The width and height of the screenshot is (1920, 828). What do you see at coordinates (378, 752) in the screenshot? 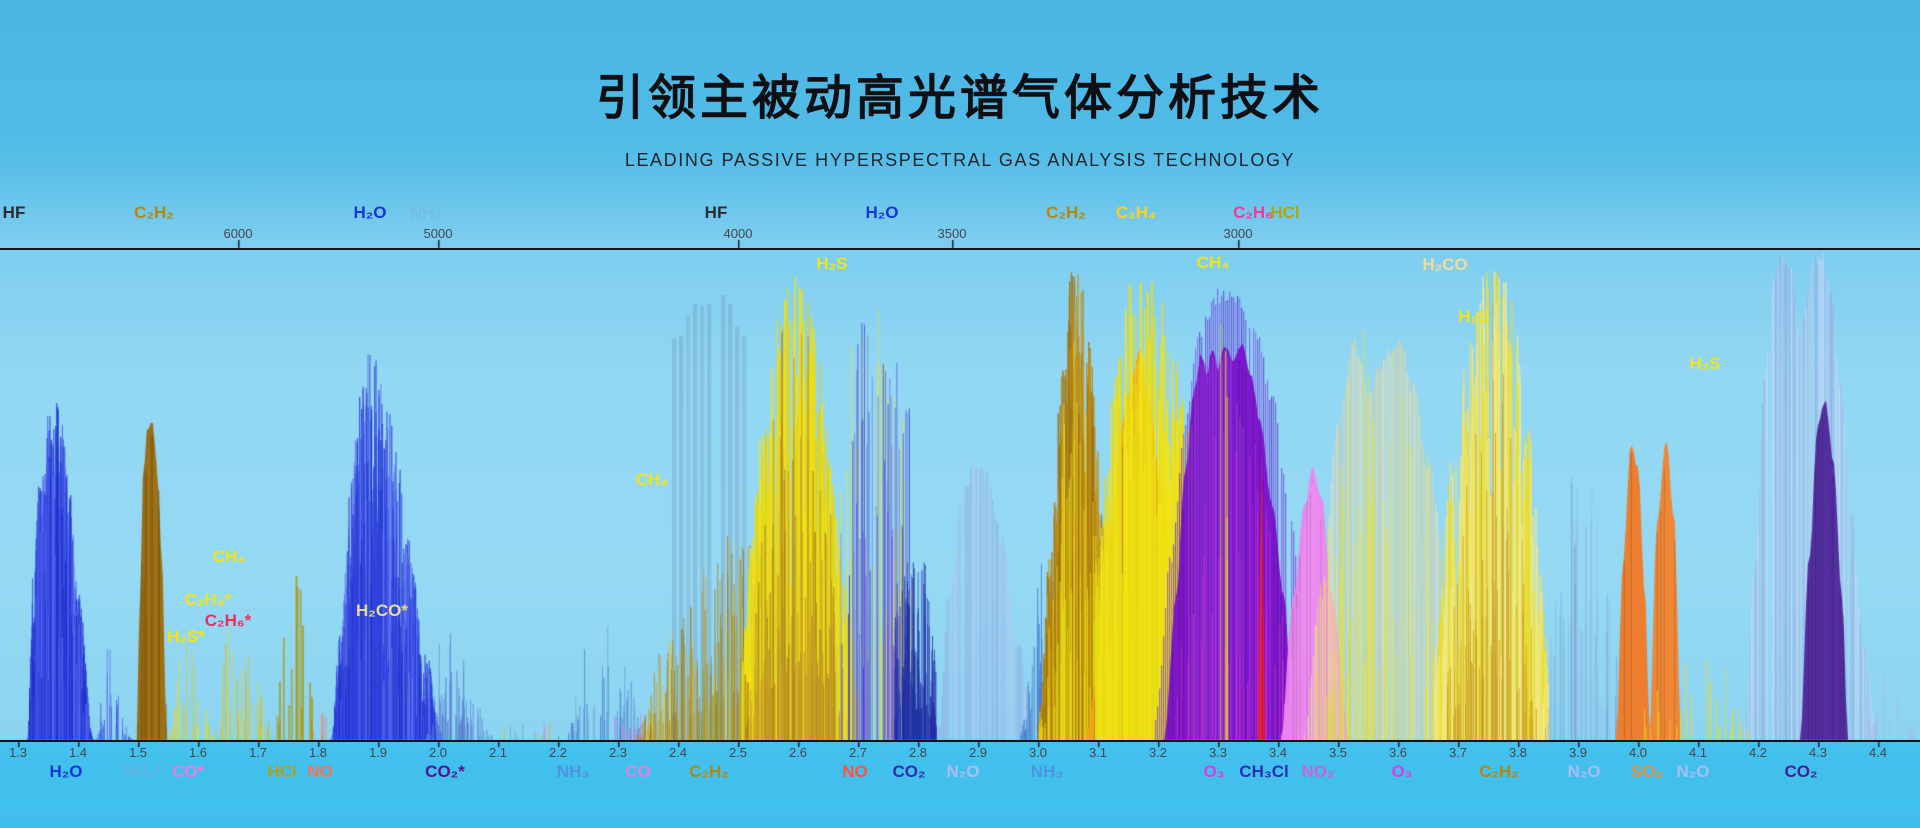
I see `wavelength-tick-label: 1.9` at bounding box center [378, 752].